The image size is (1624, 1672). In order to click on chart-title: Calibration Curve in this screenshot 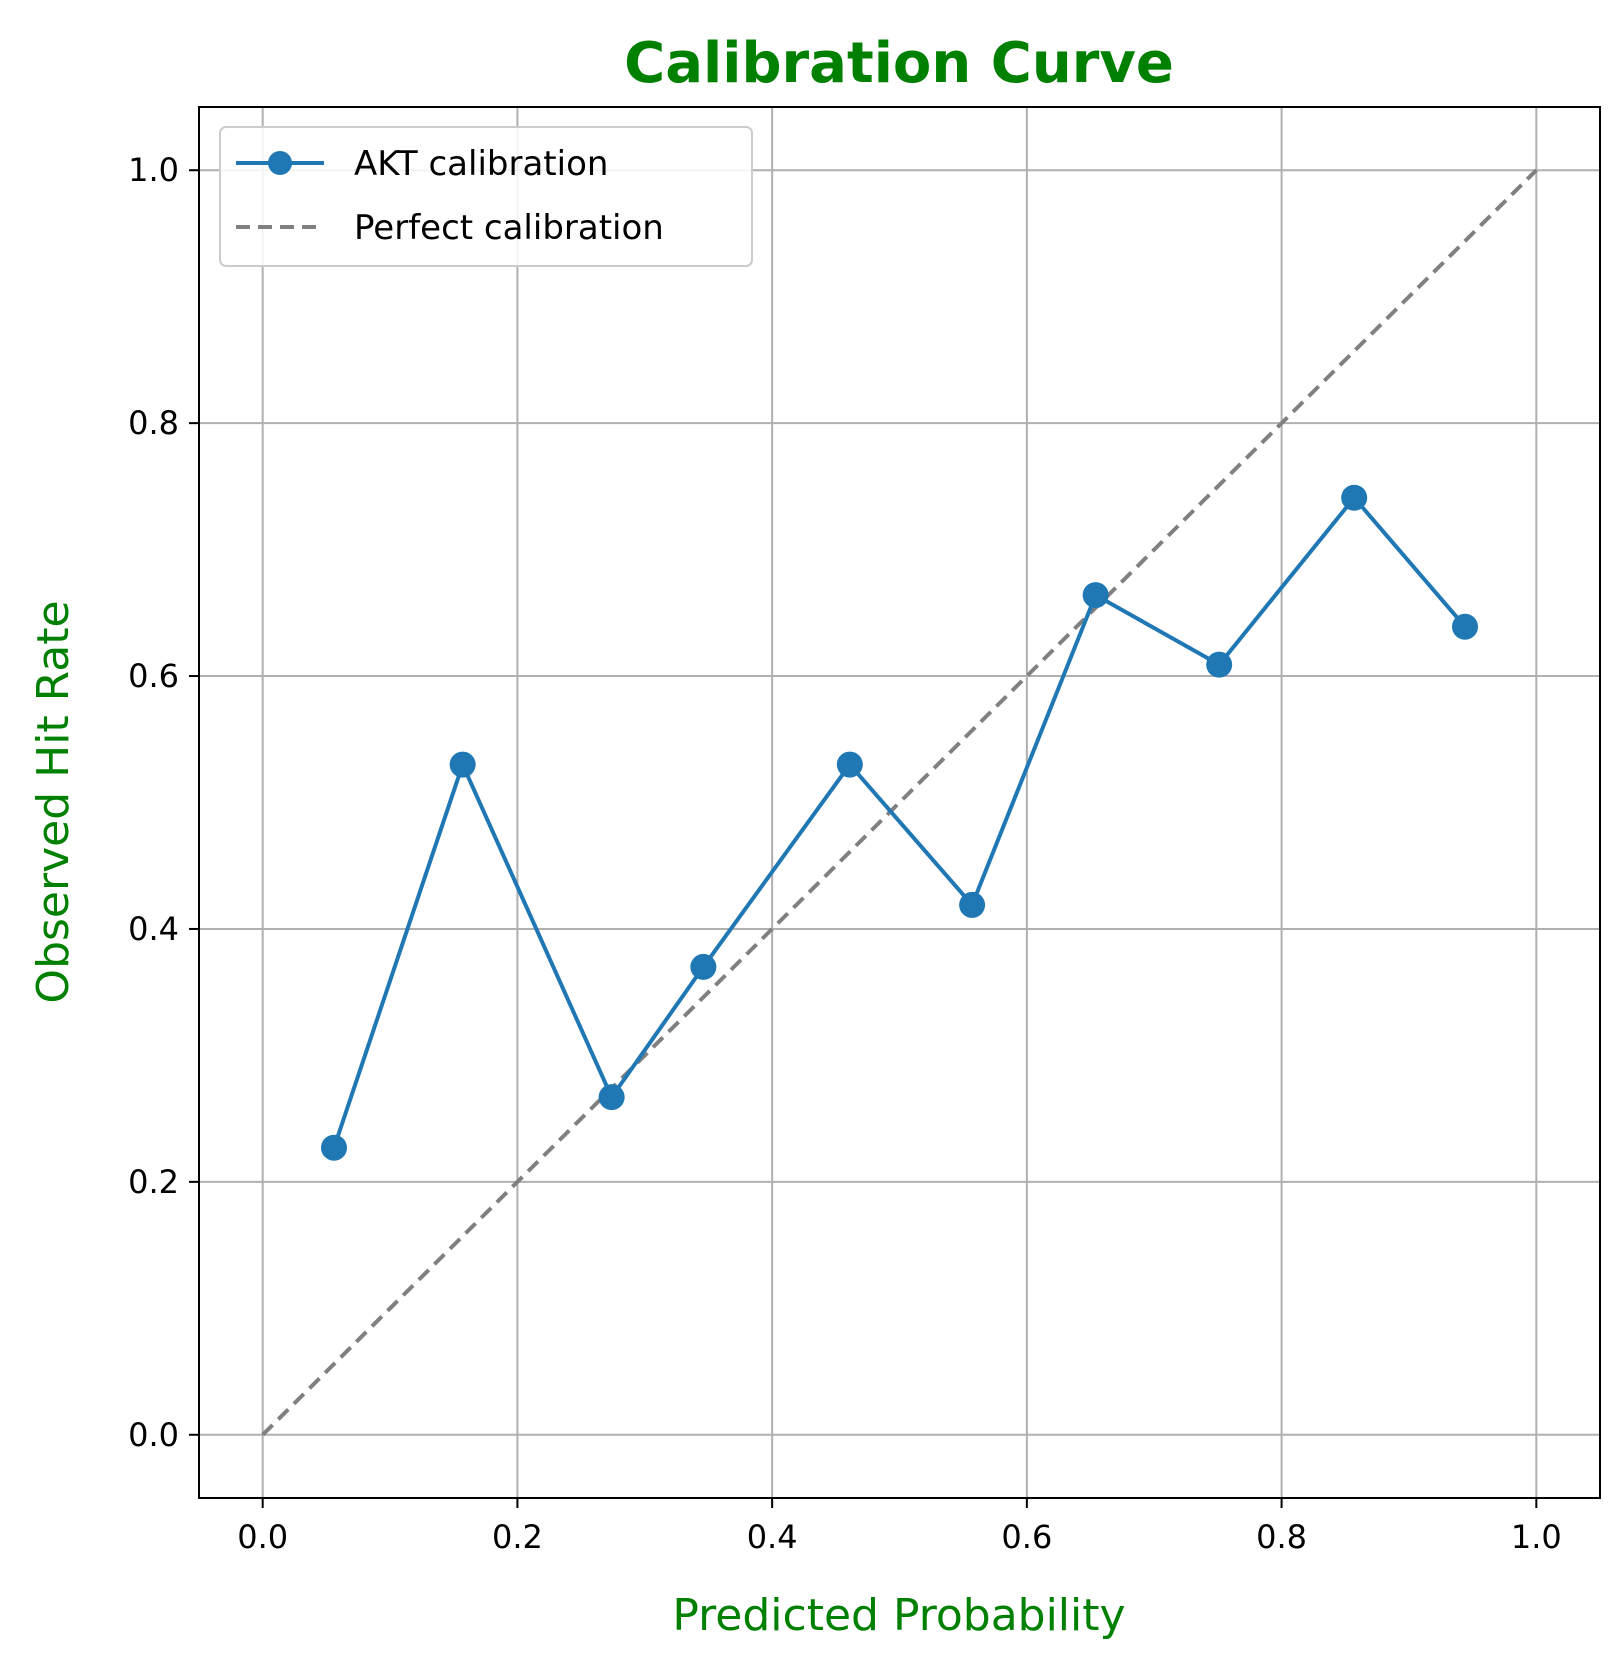, I will do `click(899, 63)`.